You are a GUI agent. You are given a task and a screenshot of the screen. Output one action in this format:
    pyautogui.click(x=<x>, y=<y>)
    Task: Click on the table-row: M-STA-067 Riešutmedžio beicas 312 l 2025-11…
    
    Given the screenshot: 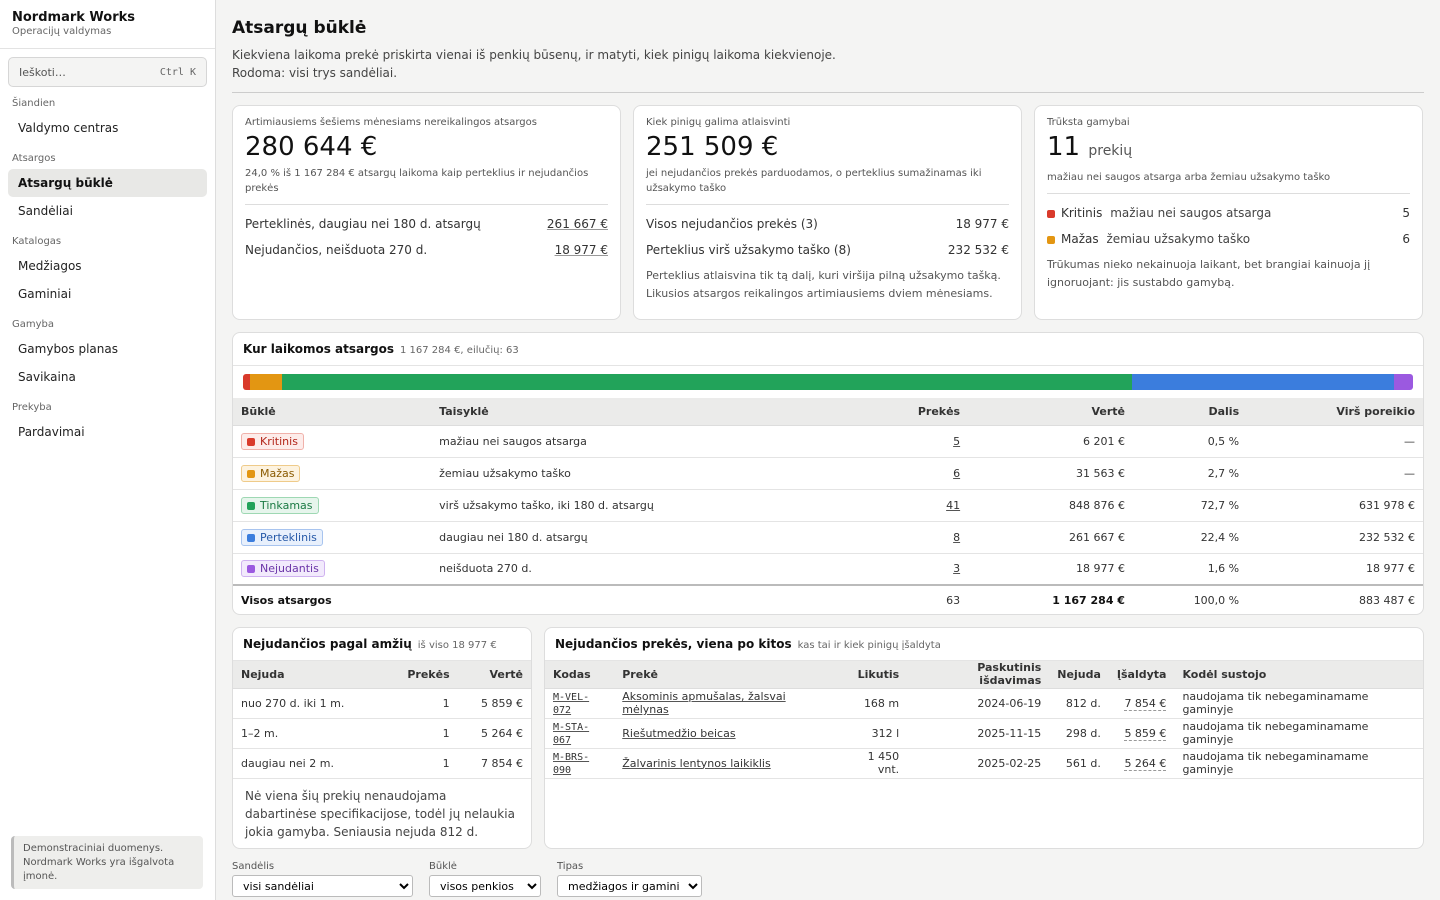 What is the action you would take?
    pyautogui.click(x=984, y=733)
    